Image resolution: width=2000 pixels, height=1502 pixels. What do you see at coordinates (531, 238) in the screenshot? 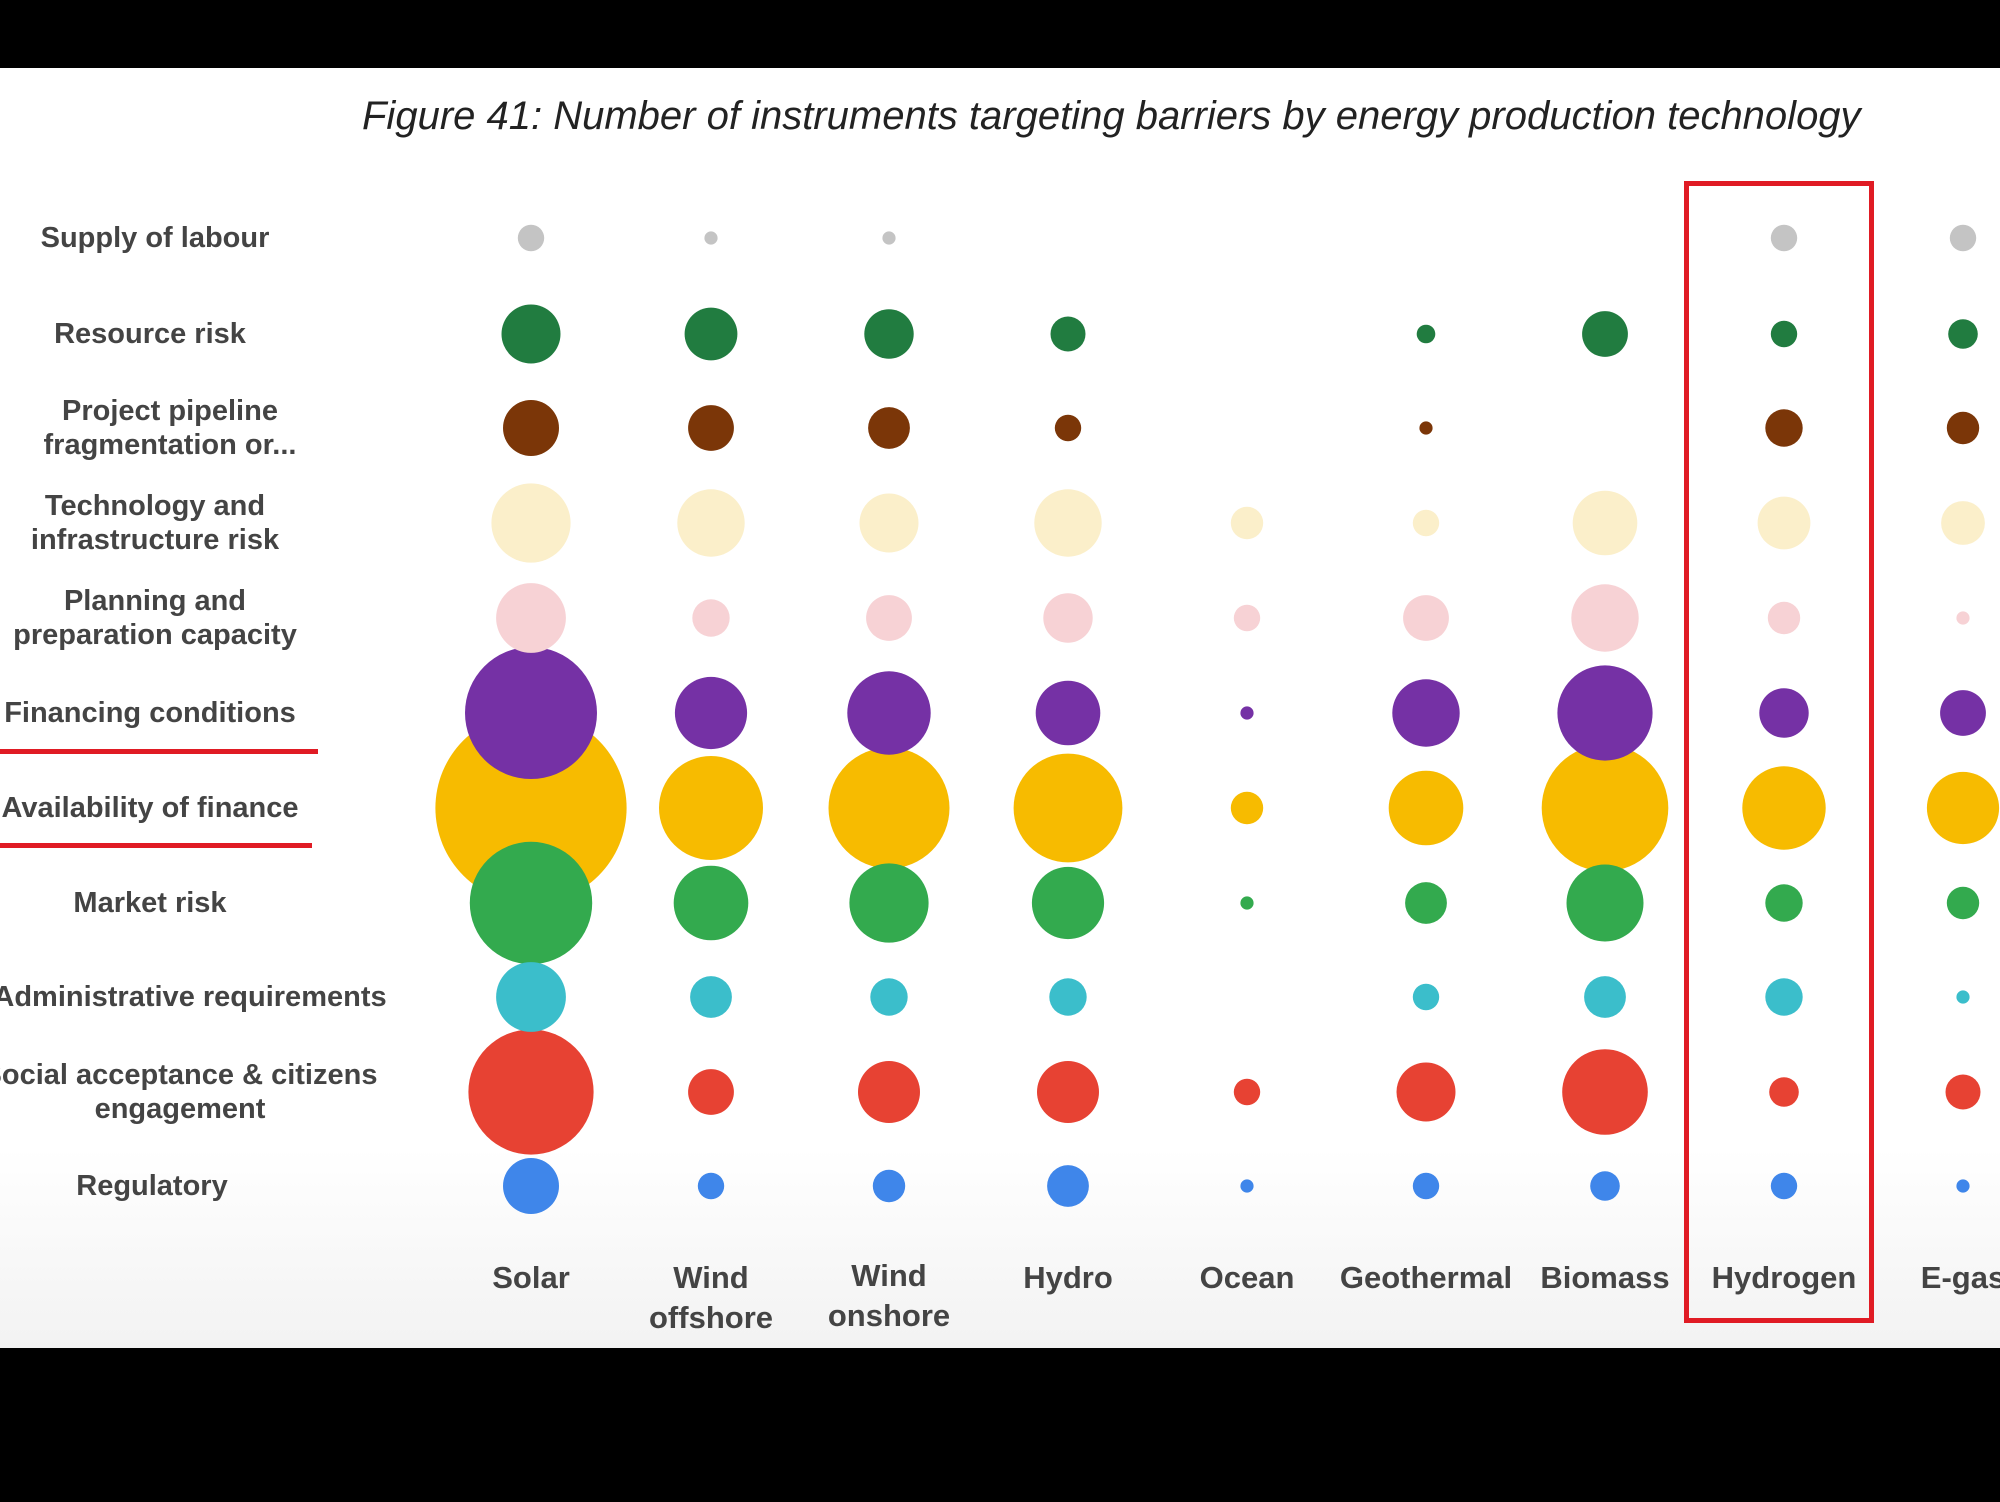
I see `bubble-supply-of-labour-solar` at bounding box center [531, 238].